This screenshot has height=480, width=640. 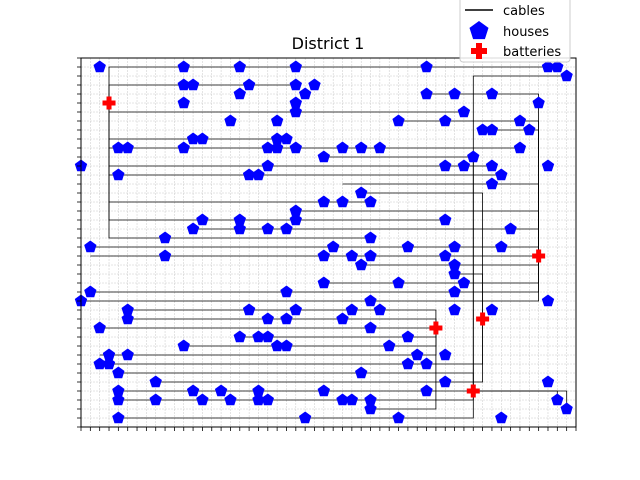 I want to click on legend-batteries-swatch, so click(x=479, y=51).